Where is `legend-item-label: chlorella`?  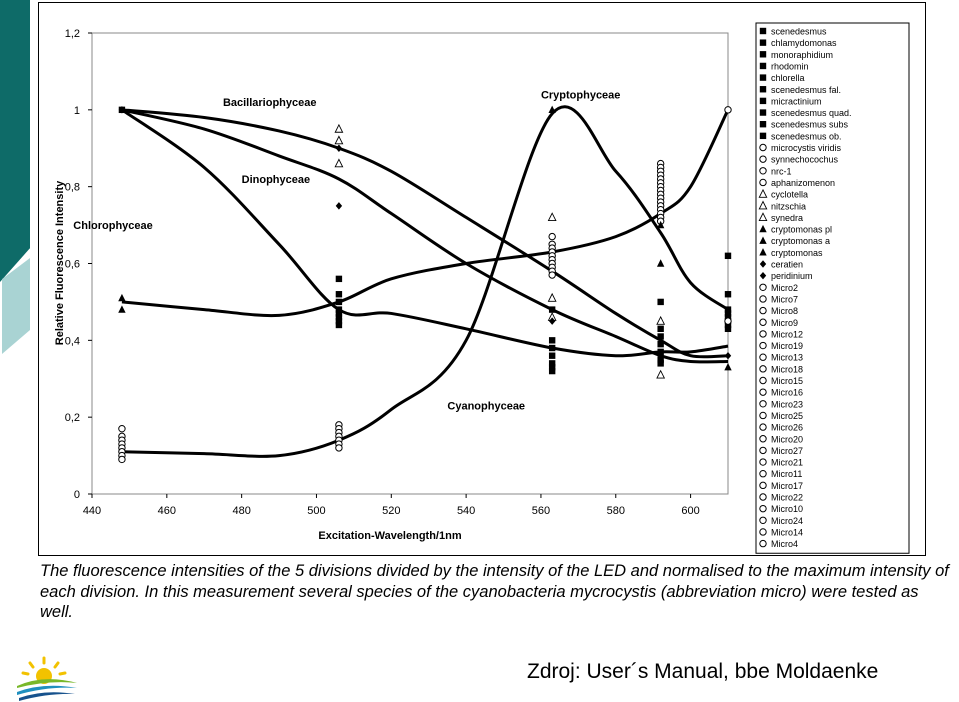 legend-item-label: chlorella is located at coordinates (788, 78).